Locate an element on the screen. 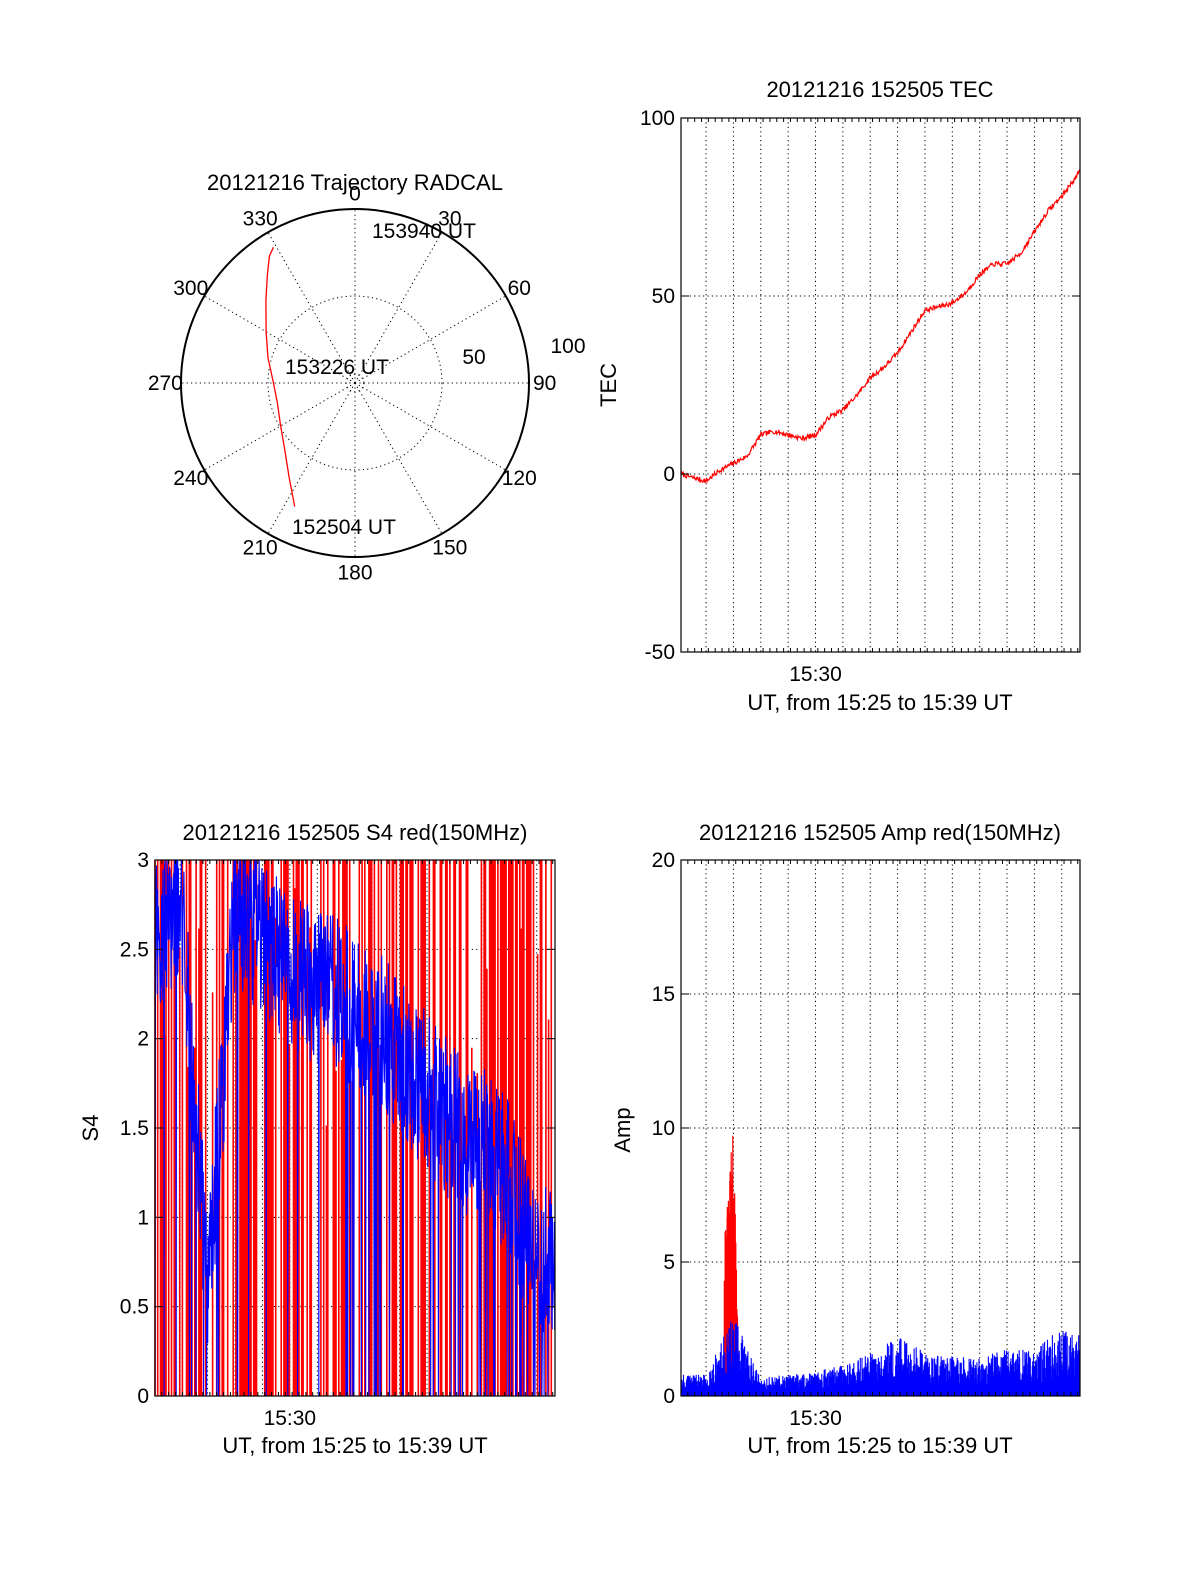 The image size is (1200, 1575). polar-radius-label: 100 is located at coordinates (567, 346).